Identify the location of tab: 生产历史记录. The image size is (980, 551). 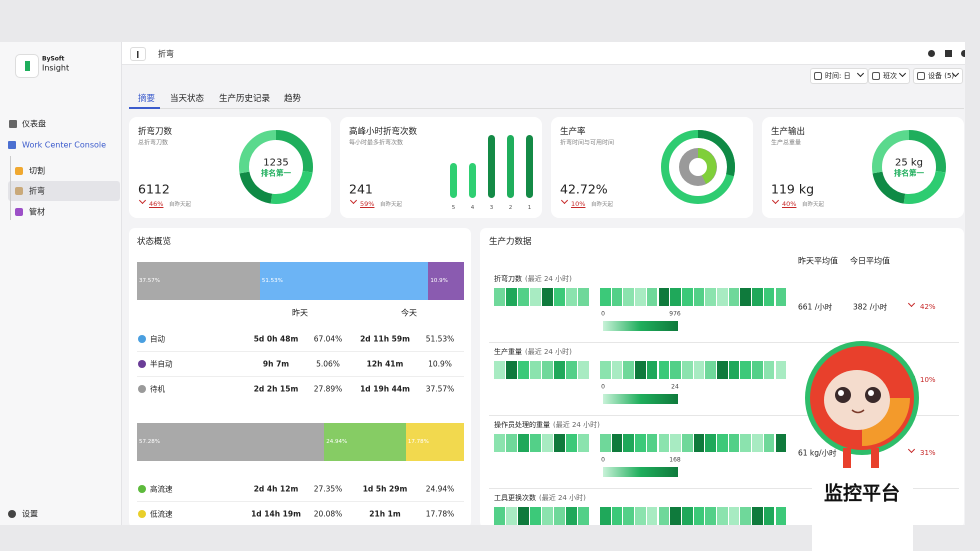
(245, 99).